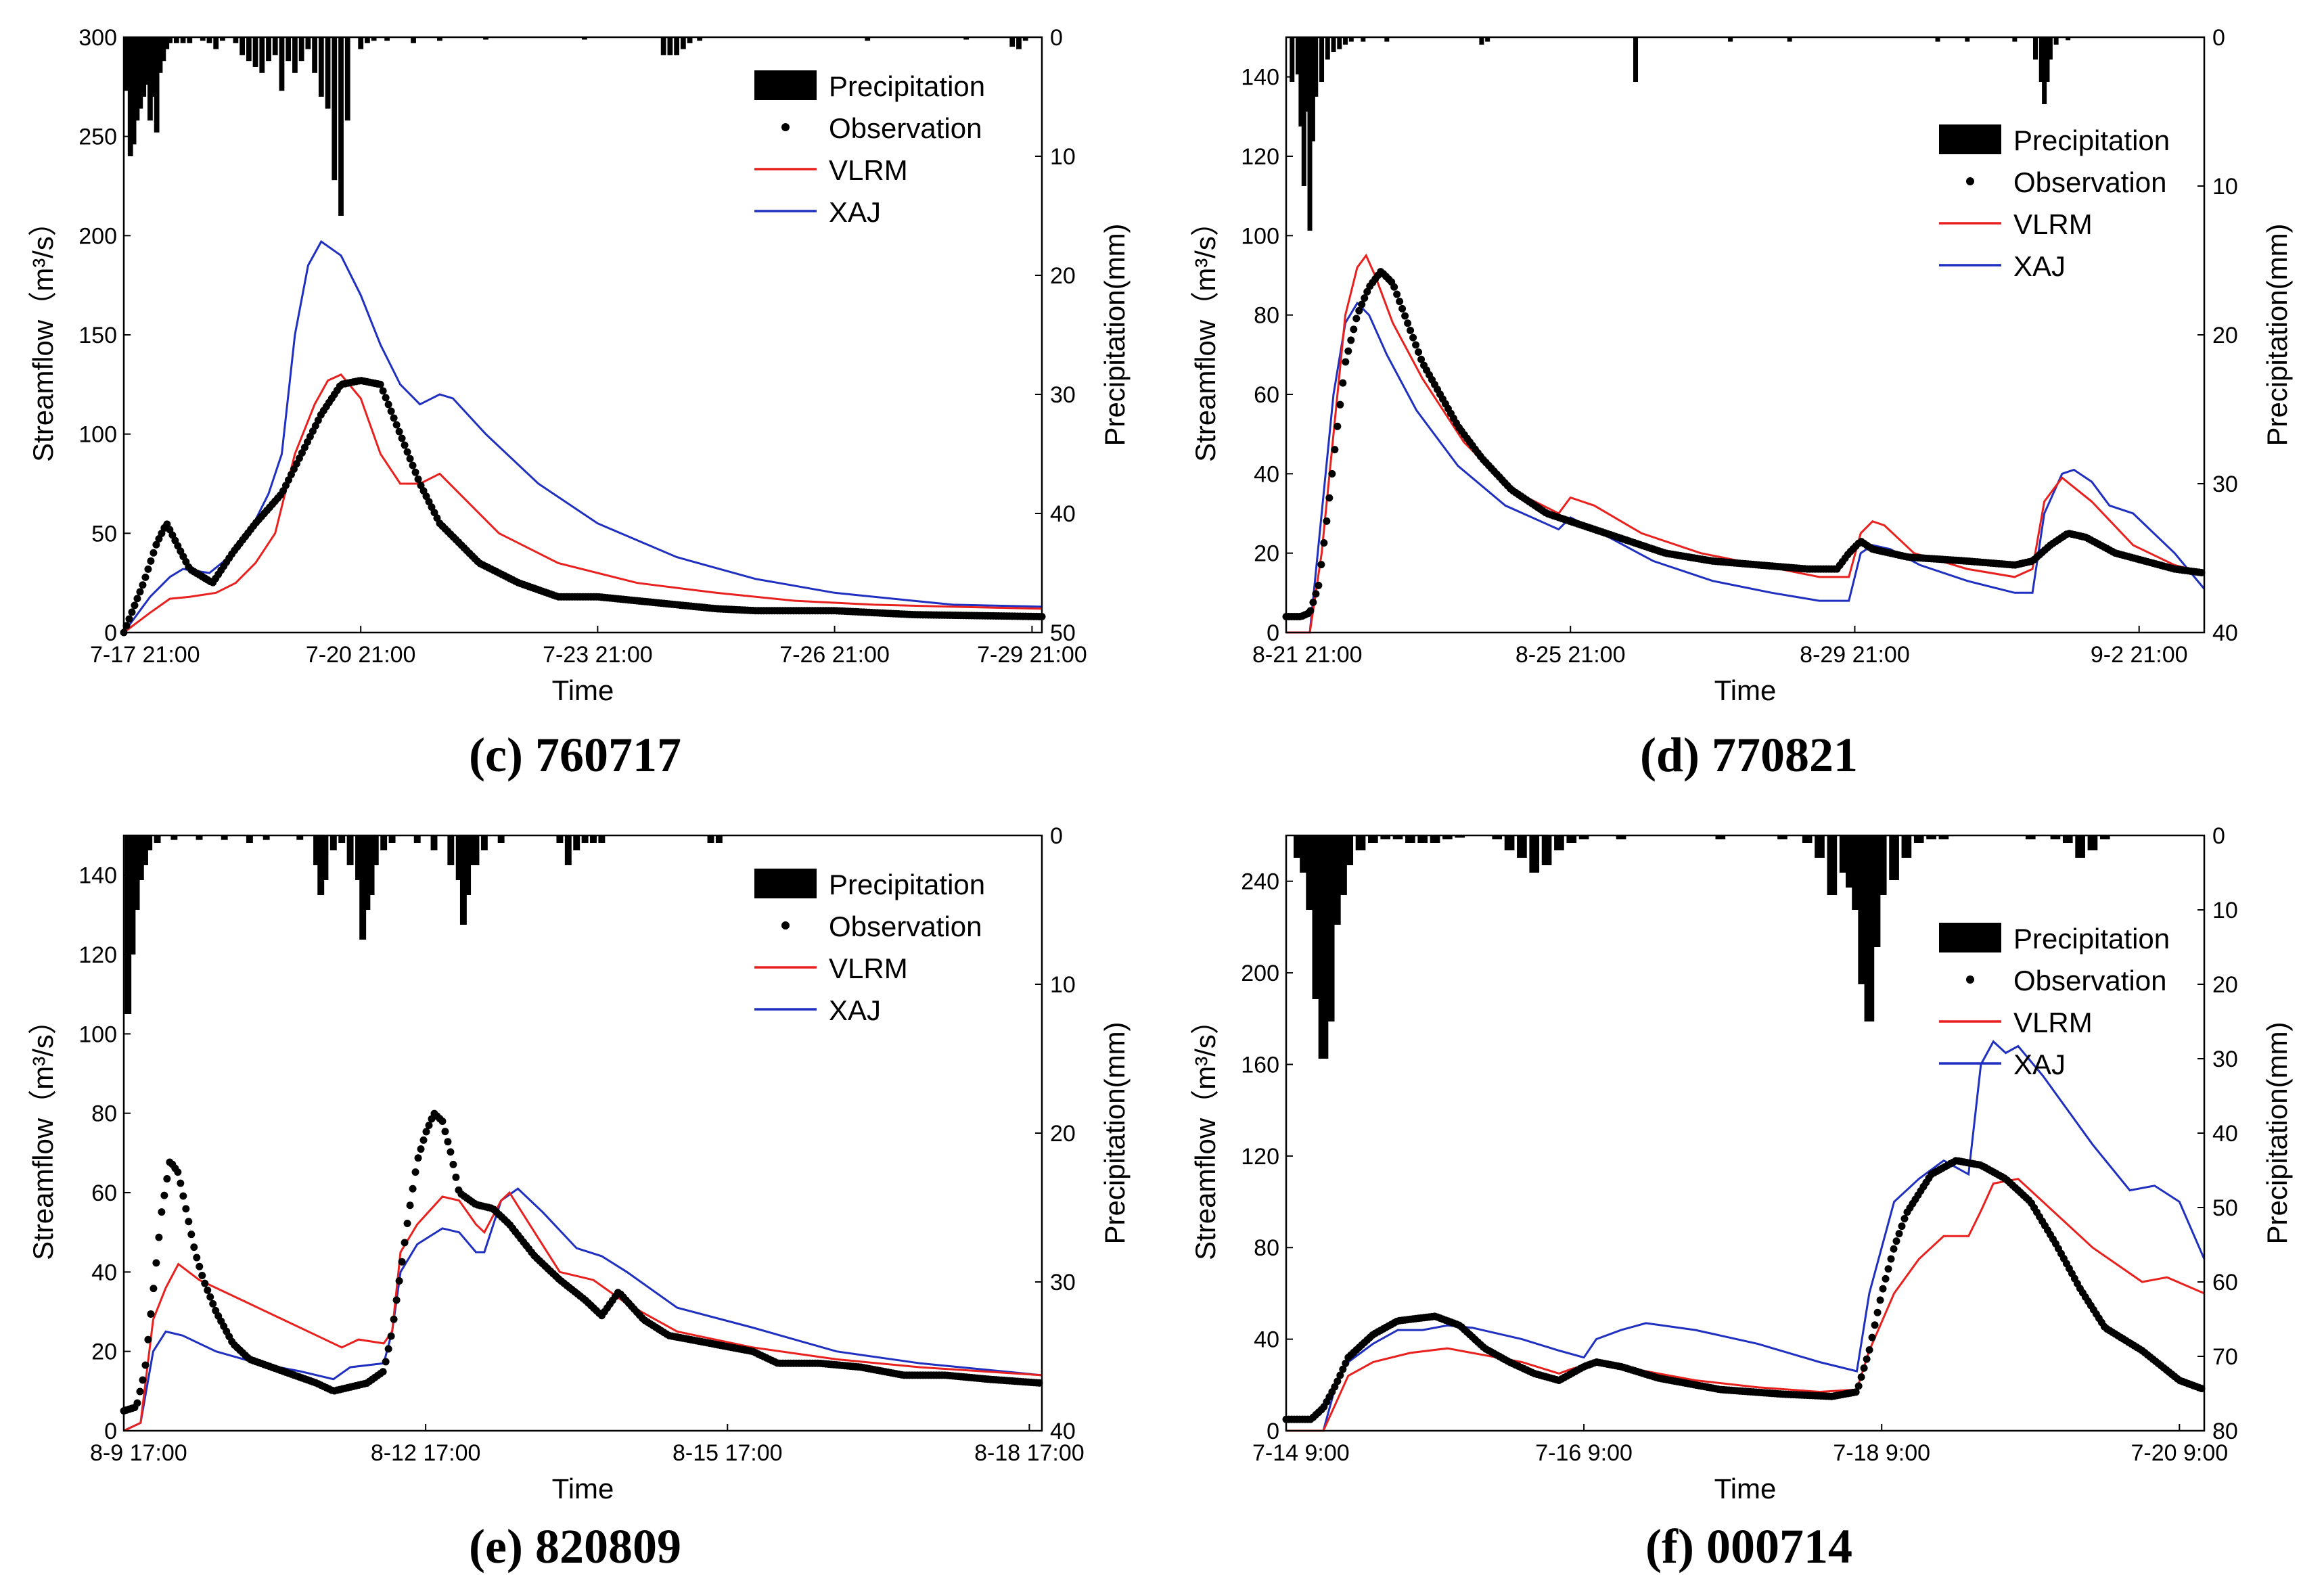  Describe the element at coordinates (576, 127) in the screenshot. I see `precipitation-bars` at that location.